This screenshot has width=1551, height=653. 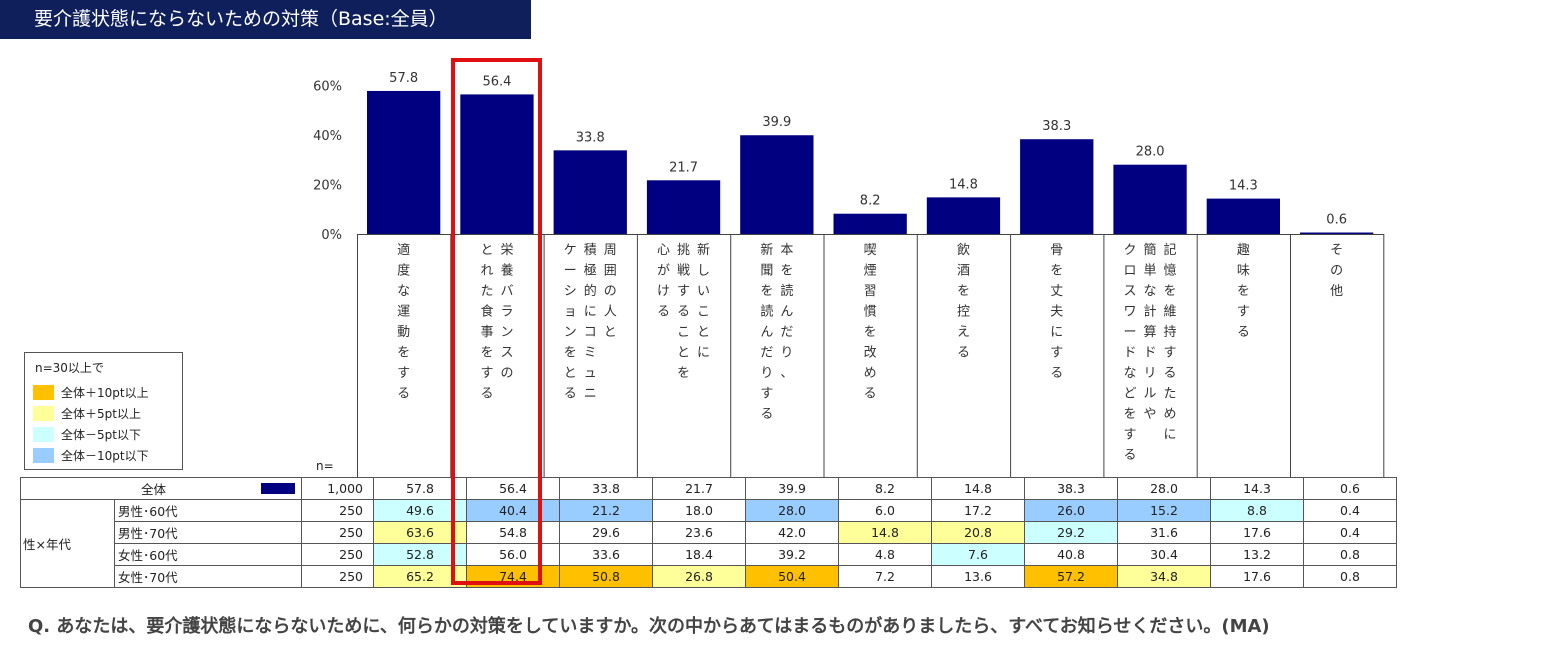 What do you see at coordinates (1150, 332) in the screenshot?
I see `category-label: 簡単な計算ドリルや` at bounding box center [1150, 332].